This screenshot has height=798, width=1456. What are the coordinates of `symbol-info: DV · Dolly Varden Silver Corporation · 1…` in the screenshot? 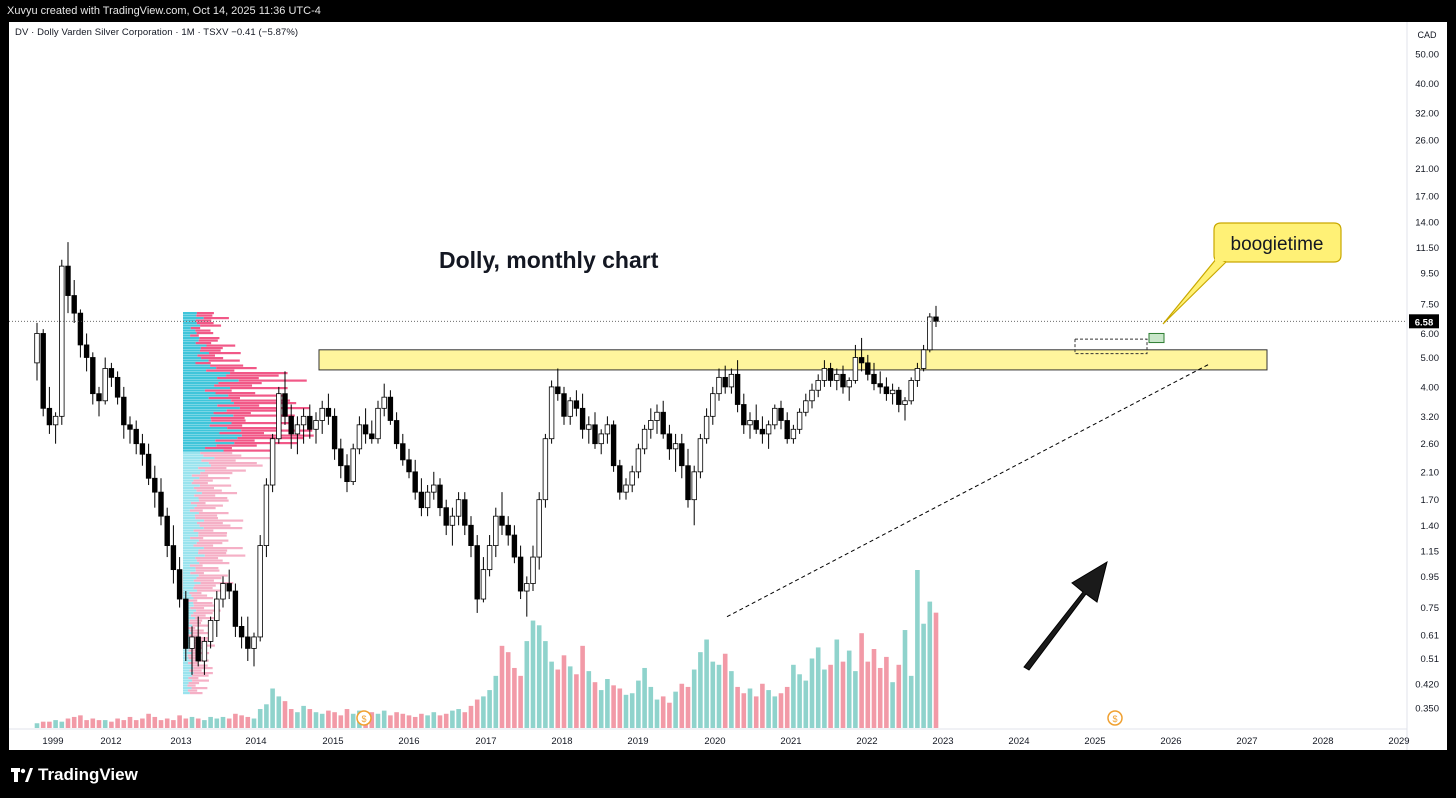 It's located at (157, 32).